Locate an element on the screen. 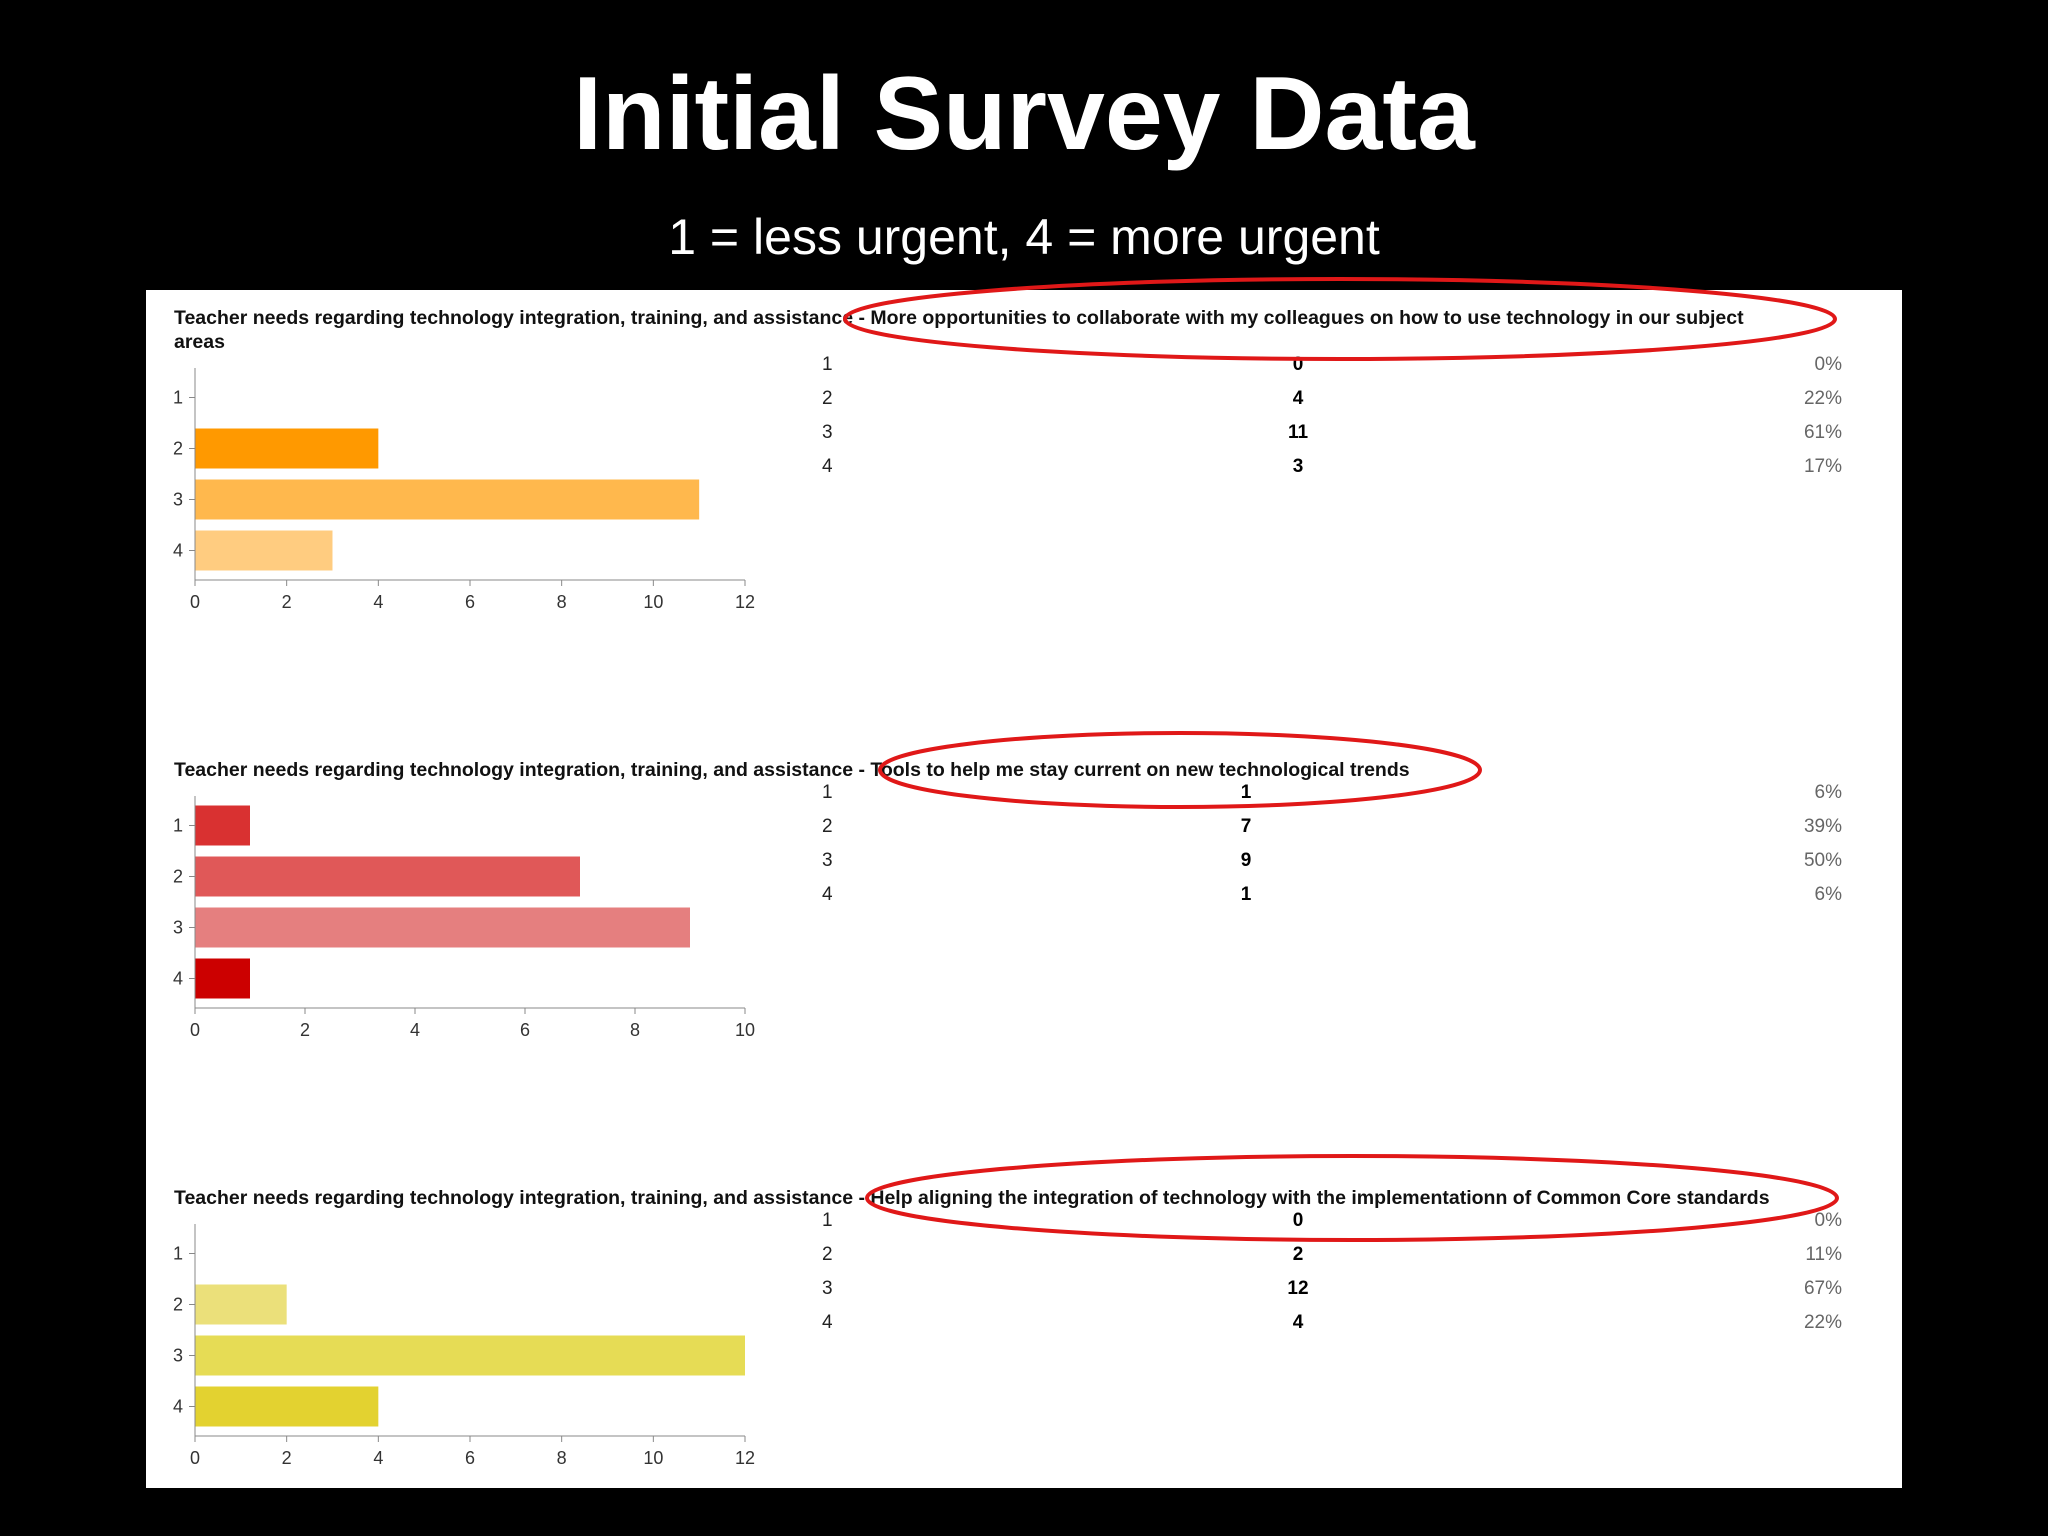  slide-title: Initial Survey Data is located at coordinates (1024, 114).